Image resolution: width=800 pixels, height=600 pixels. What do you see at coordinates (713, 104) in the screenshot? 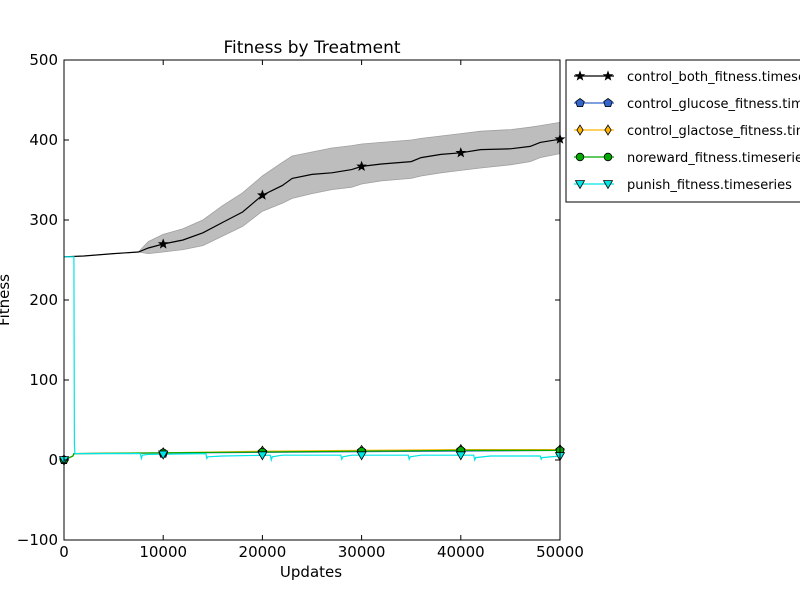
I see `legend-label: control_glucose_fitness.timeseries` at bounding box center [713, 104].